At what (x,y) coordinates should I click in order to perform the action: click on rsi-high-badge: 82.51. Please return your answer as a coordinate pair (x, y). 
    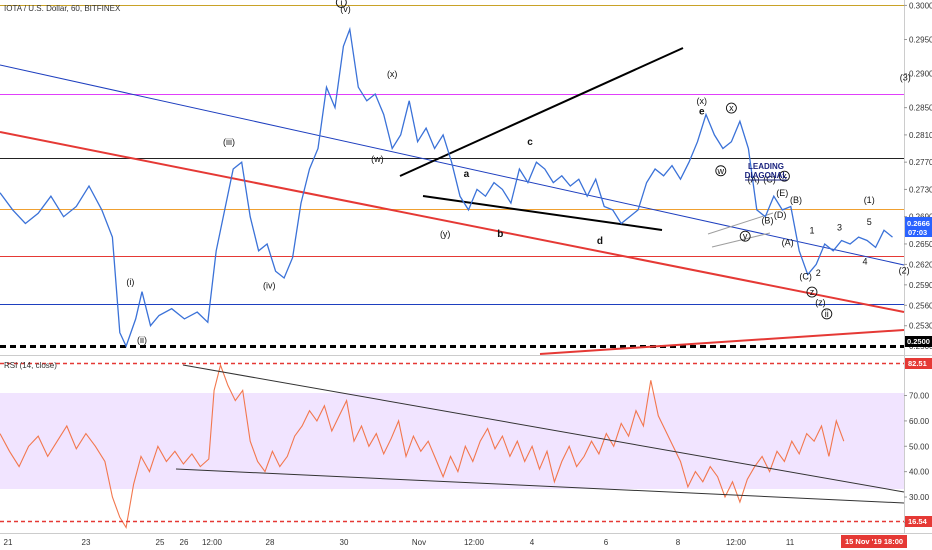
    Looking at the image, I should click on (918, 363).